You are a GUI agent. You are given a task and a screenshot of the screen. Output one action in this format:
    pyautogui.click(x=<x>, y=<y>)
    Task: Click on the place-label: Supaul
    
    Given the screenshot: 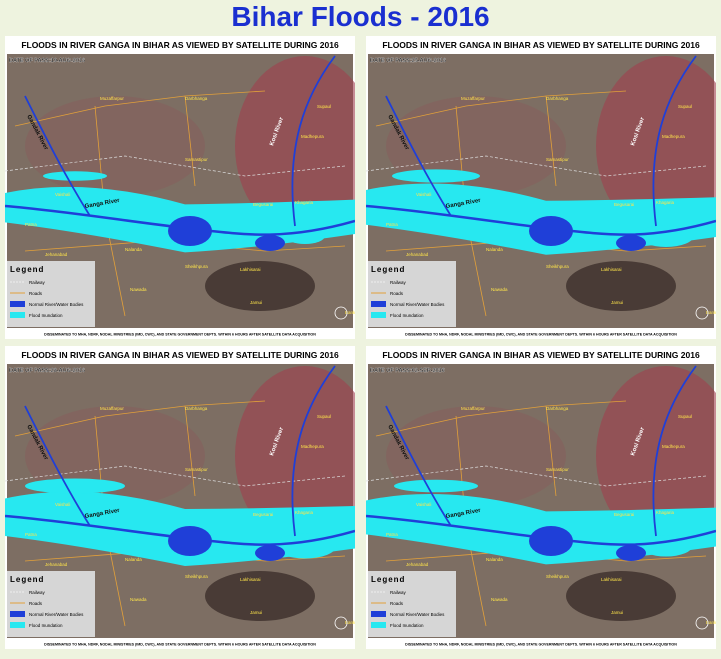 What is the action you would take?
    pyautogui.click(x=685, y=106)
    